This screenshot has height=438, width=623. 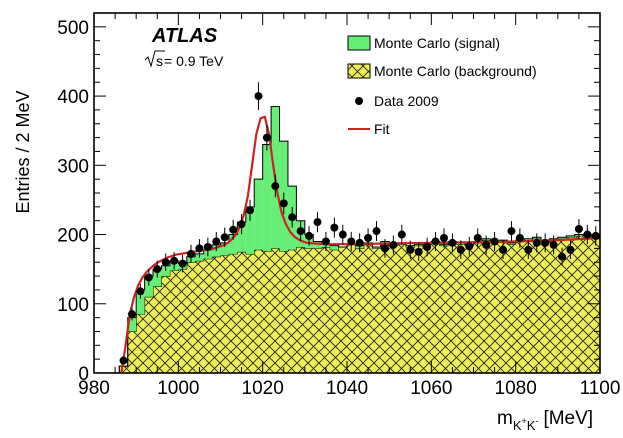 I want to click on energy-s: s, so click(x=159, y=61).